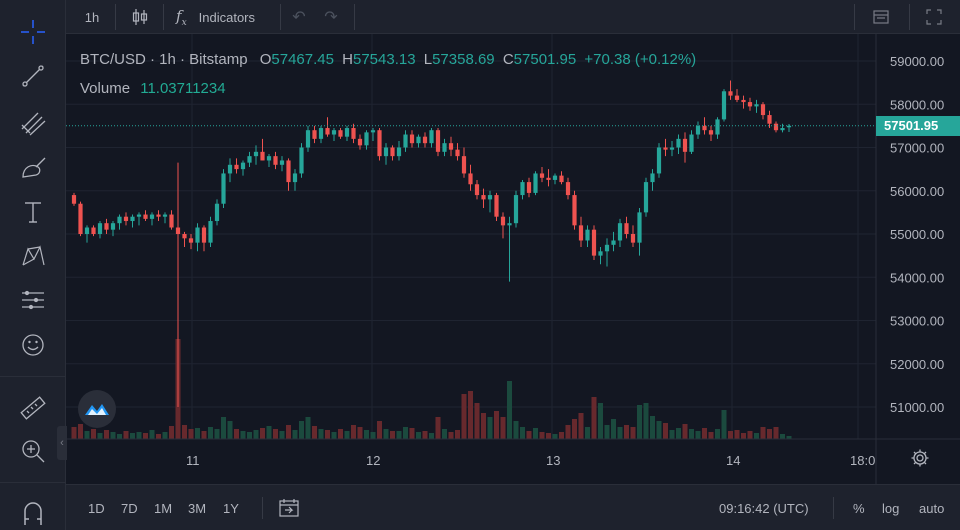  Describe the element at coordinates (881, 17) in the screenshot. I see `object-tree-icon` at that location.